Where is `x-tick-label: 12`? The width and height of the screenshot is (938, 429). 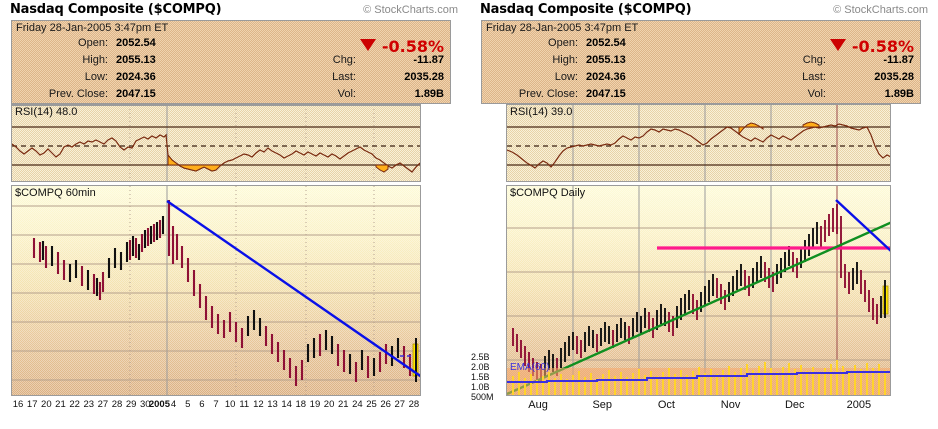
x-tick-label: 12 is located at coordinates (258, 404).